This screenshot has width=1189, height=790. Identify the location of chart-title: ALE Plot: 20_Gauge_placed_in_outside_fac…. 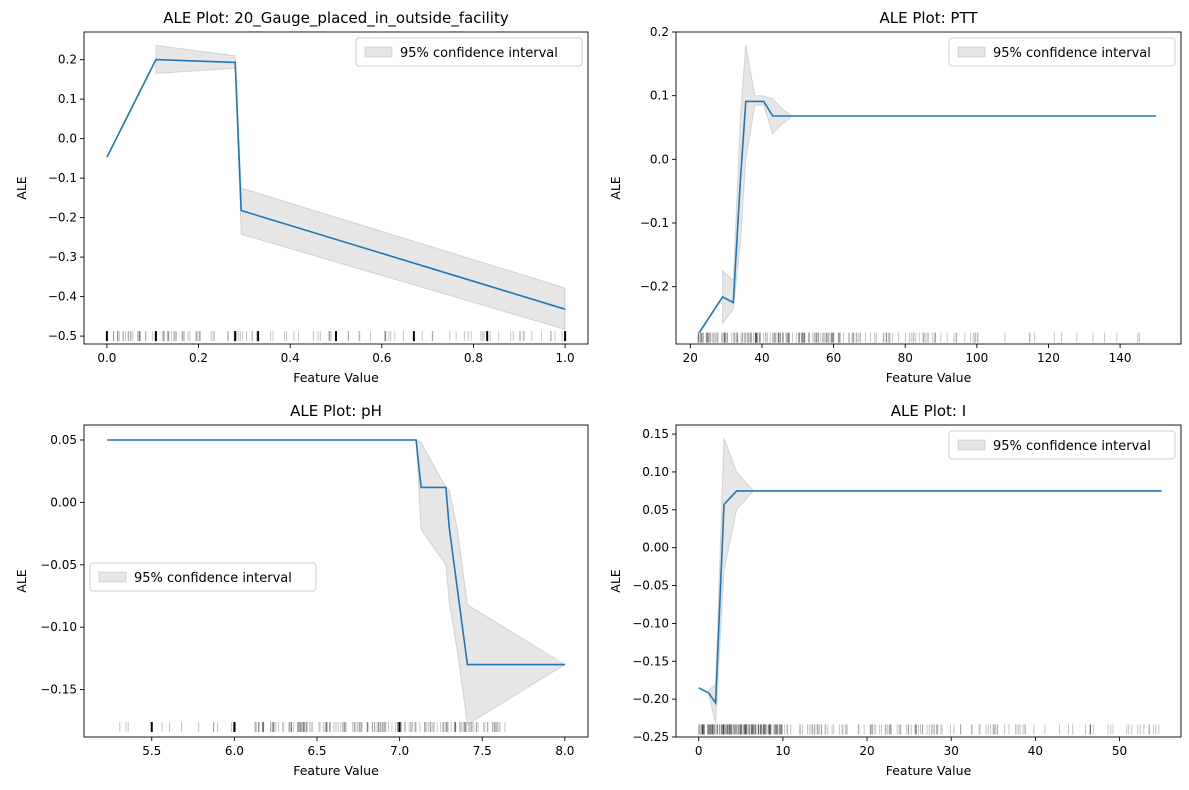
(336, 18).